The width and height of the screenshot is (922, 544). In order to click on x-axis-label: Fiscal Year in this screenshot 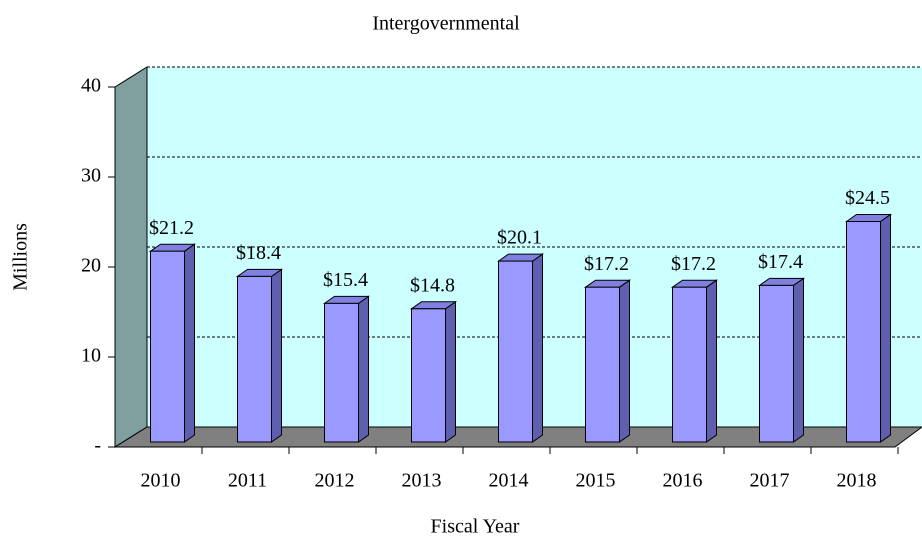, I will do `click(475, 527)`.